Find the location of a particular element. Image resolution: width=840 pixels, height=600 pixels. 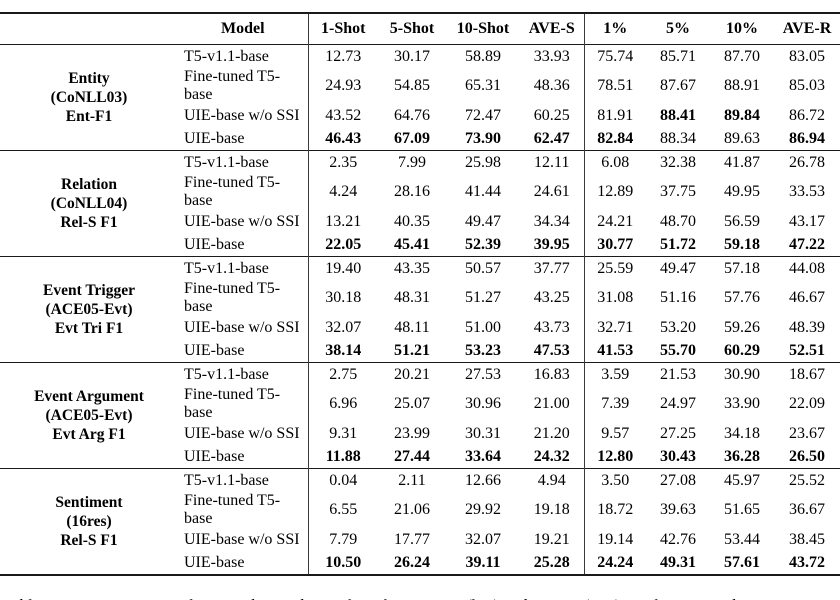

value-cell: 43.35 is located at coordinates (412, 268).